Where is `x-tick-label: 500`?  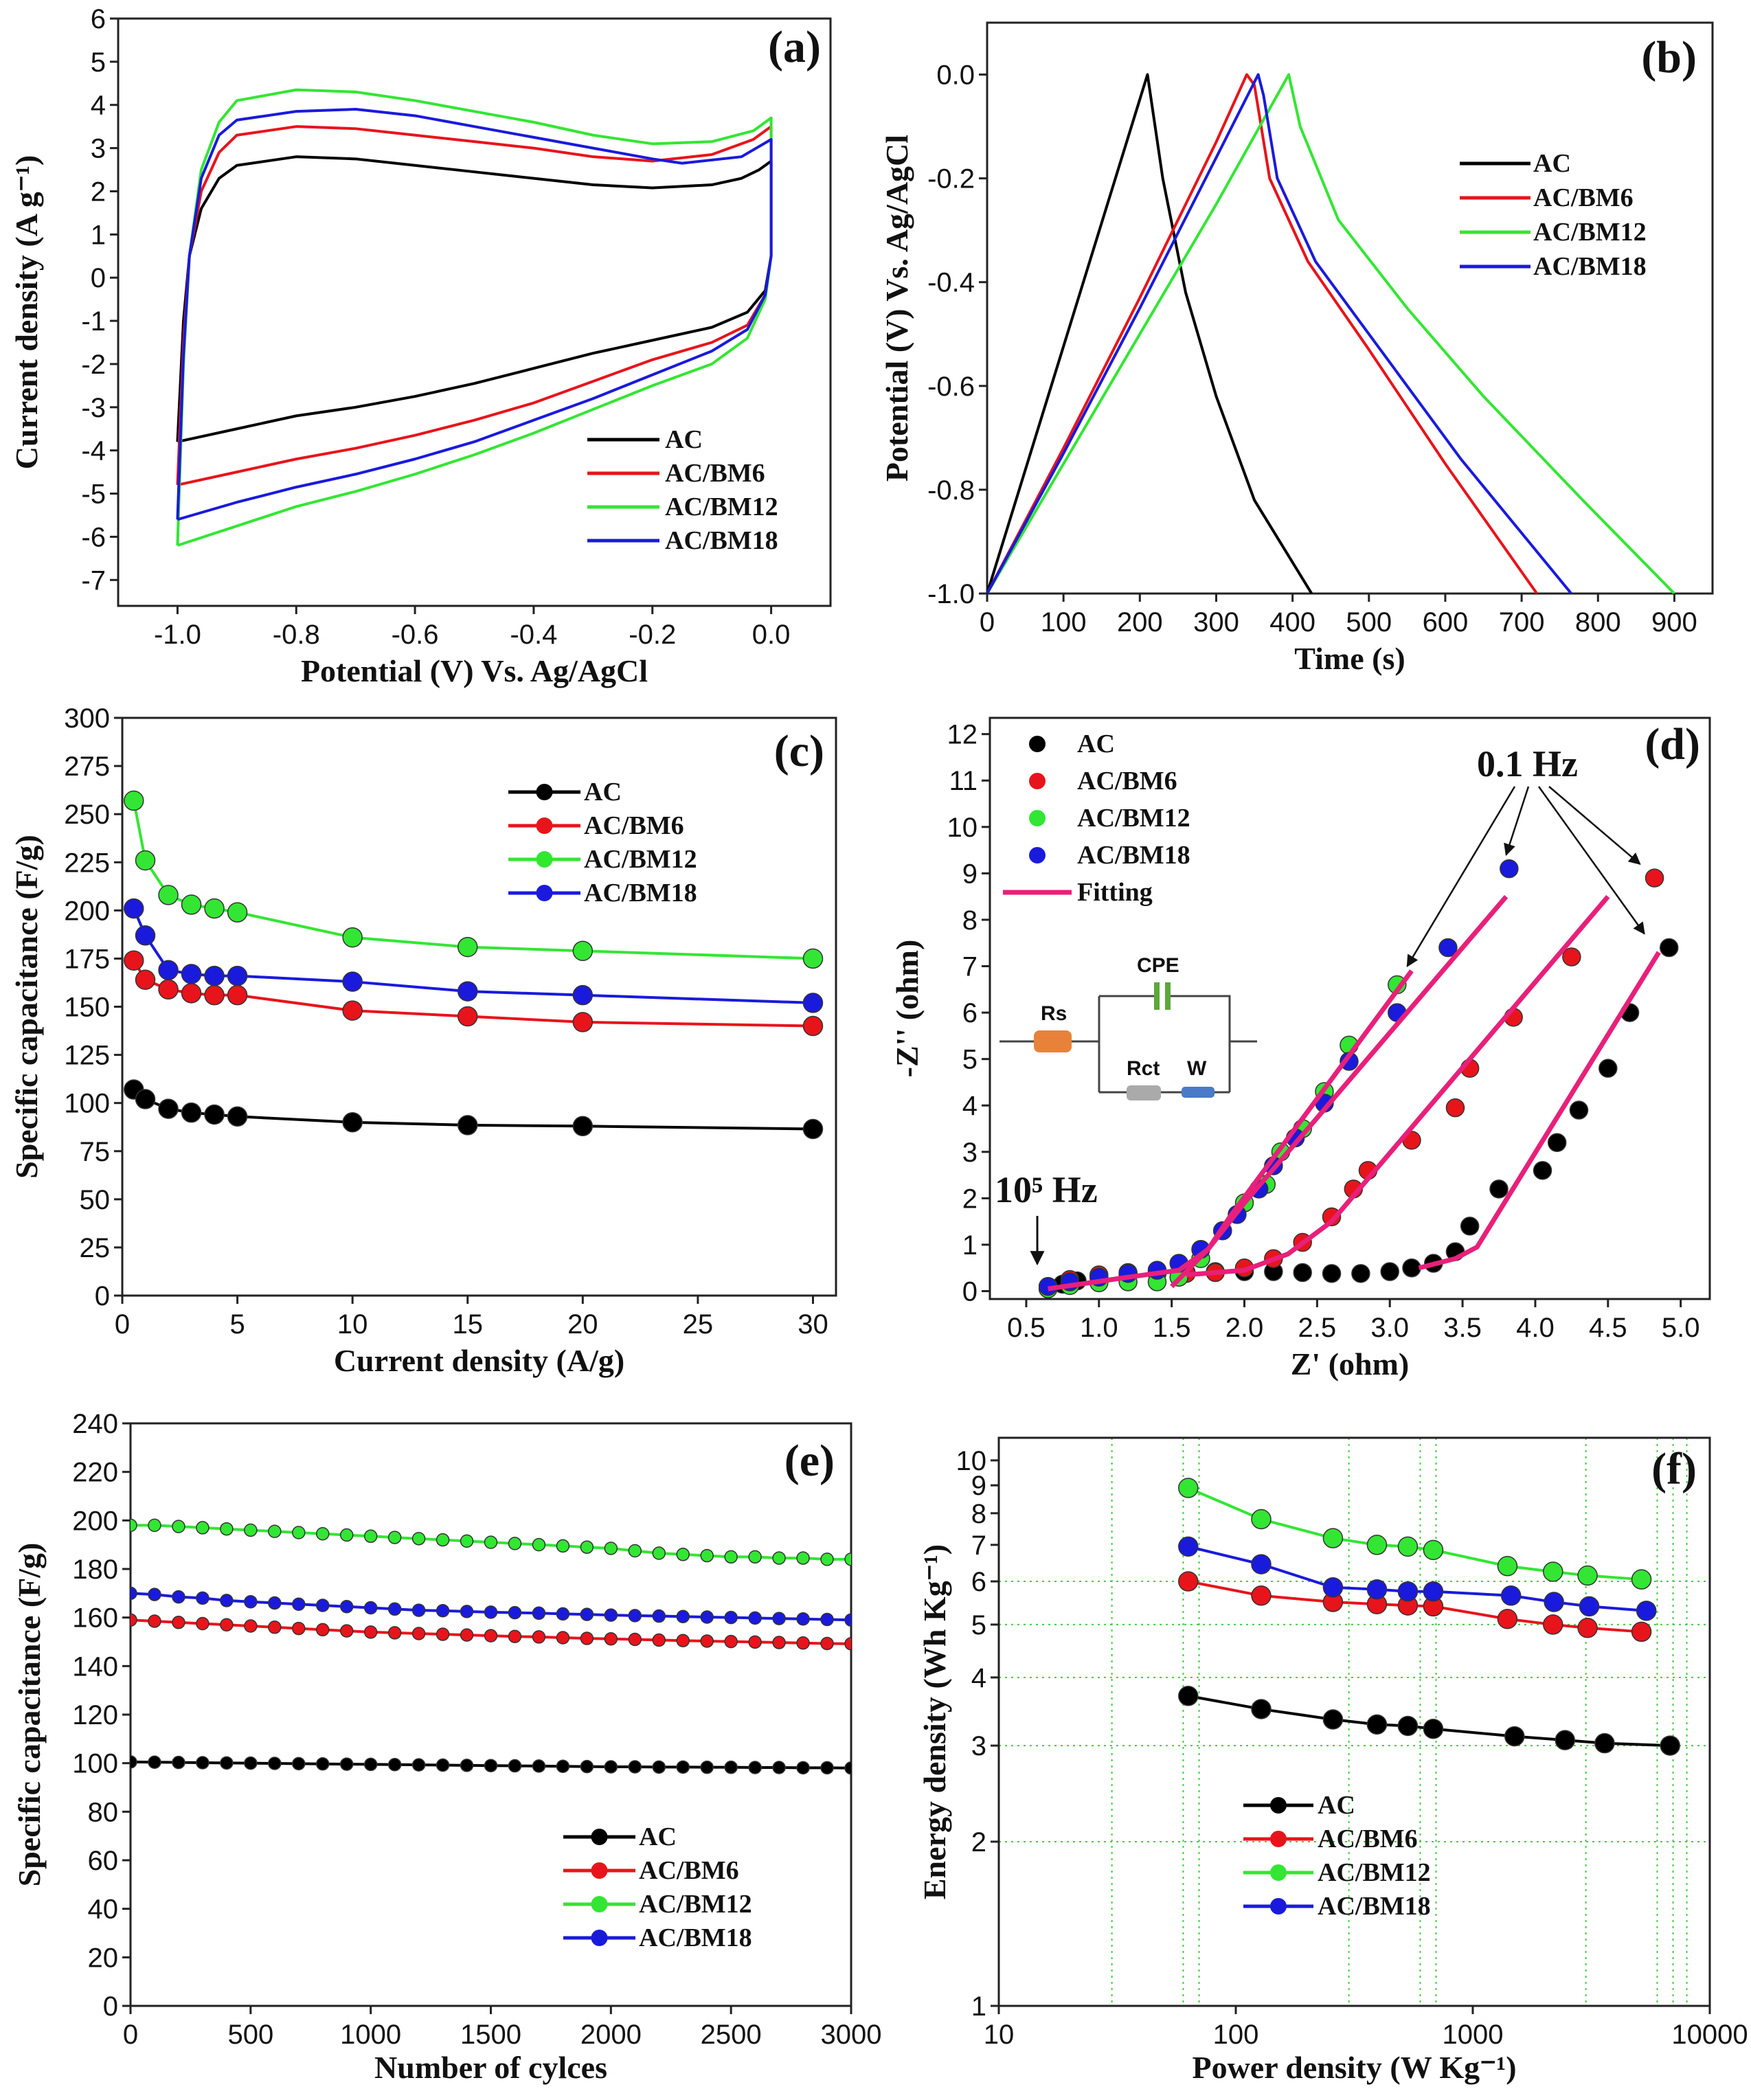
x-tick-label: 500 is located at coordinates (1369, 622).